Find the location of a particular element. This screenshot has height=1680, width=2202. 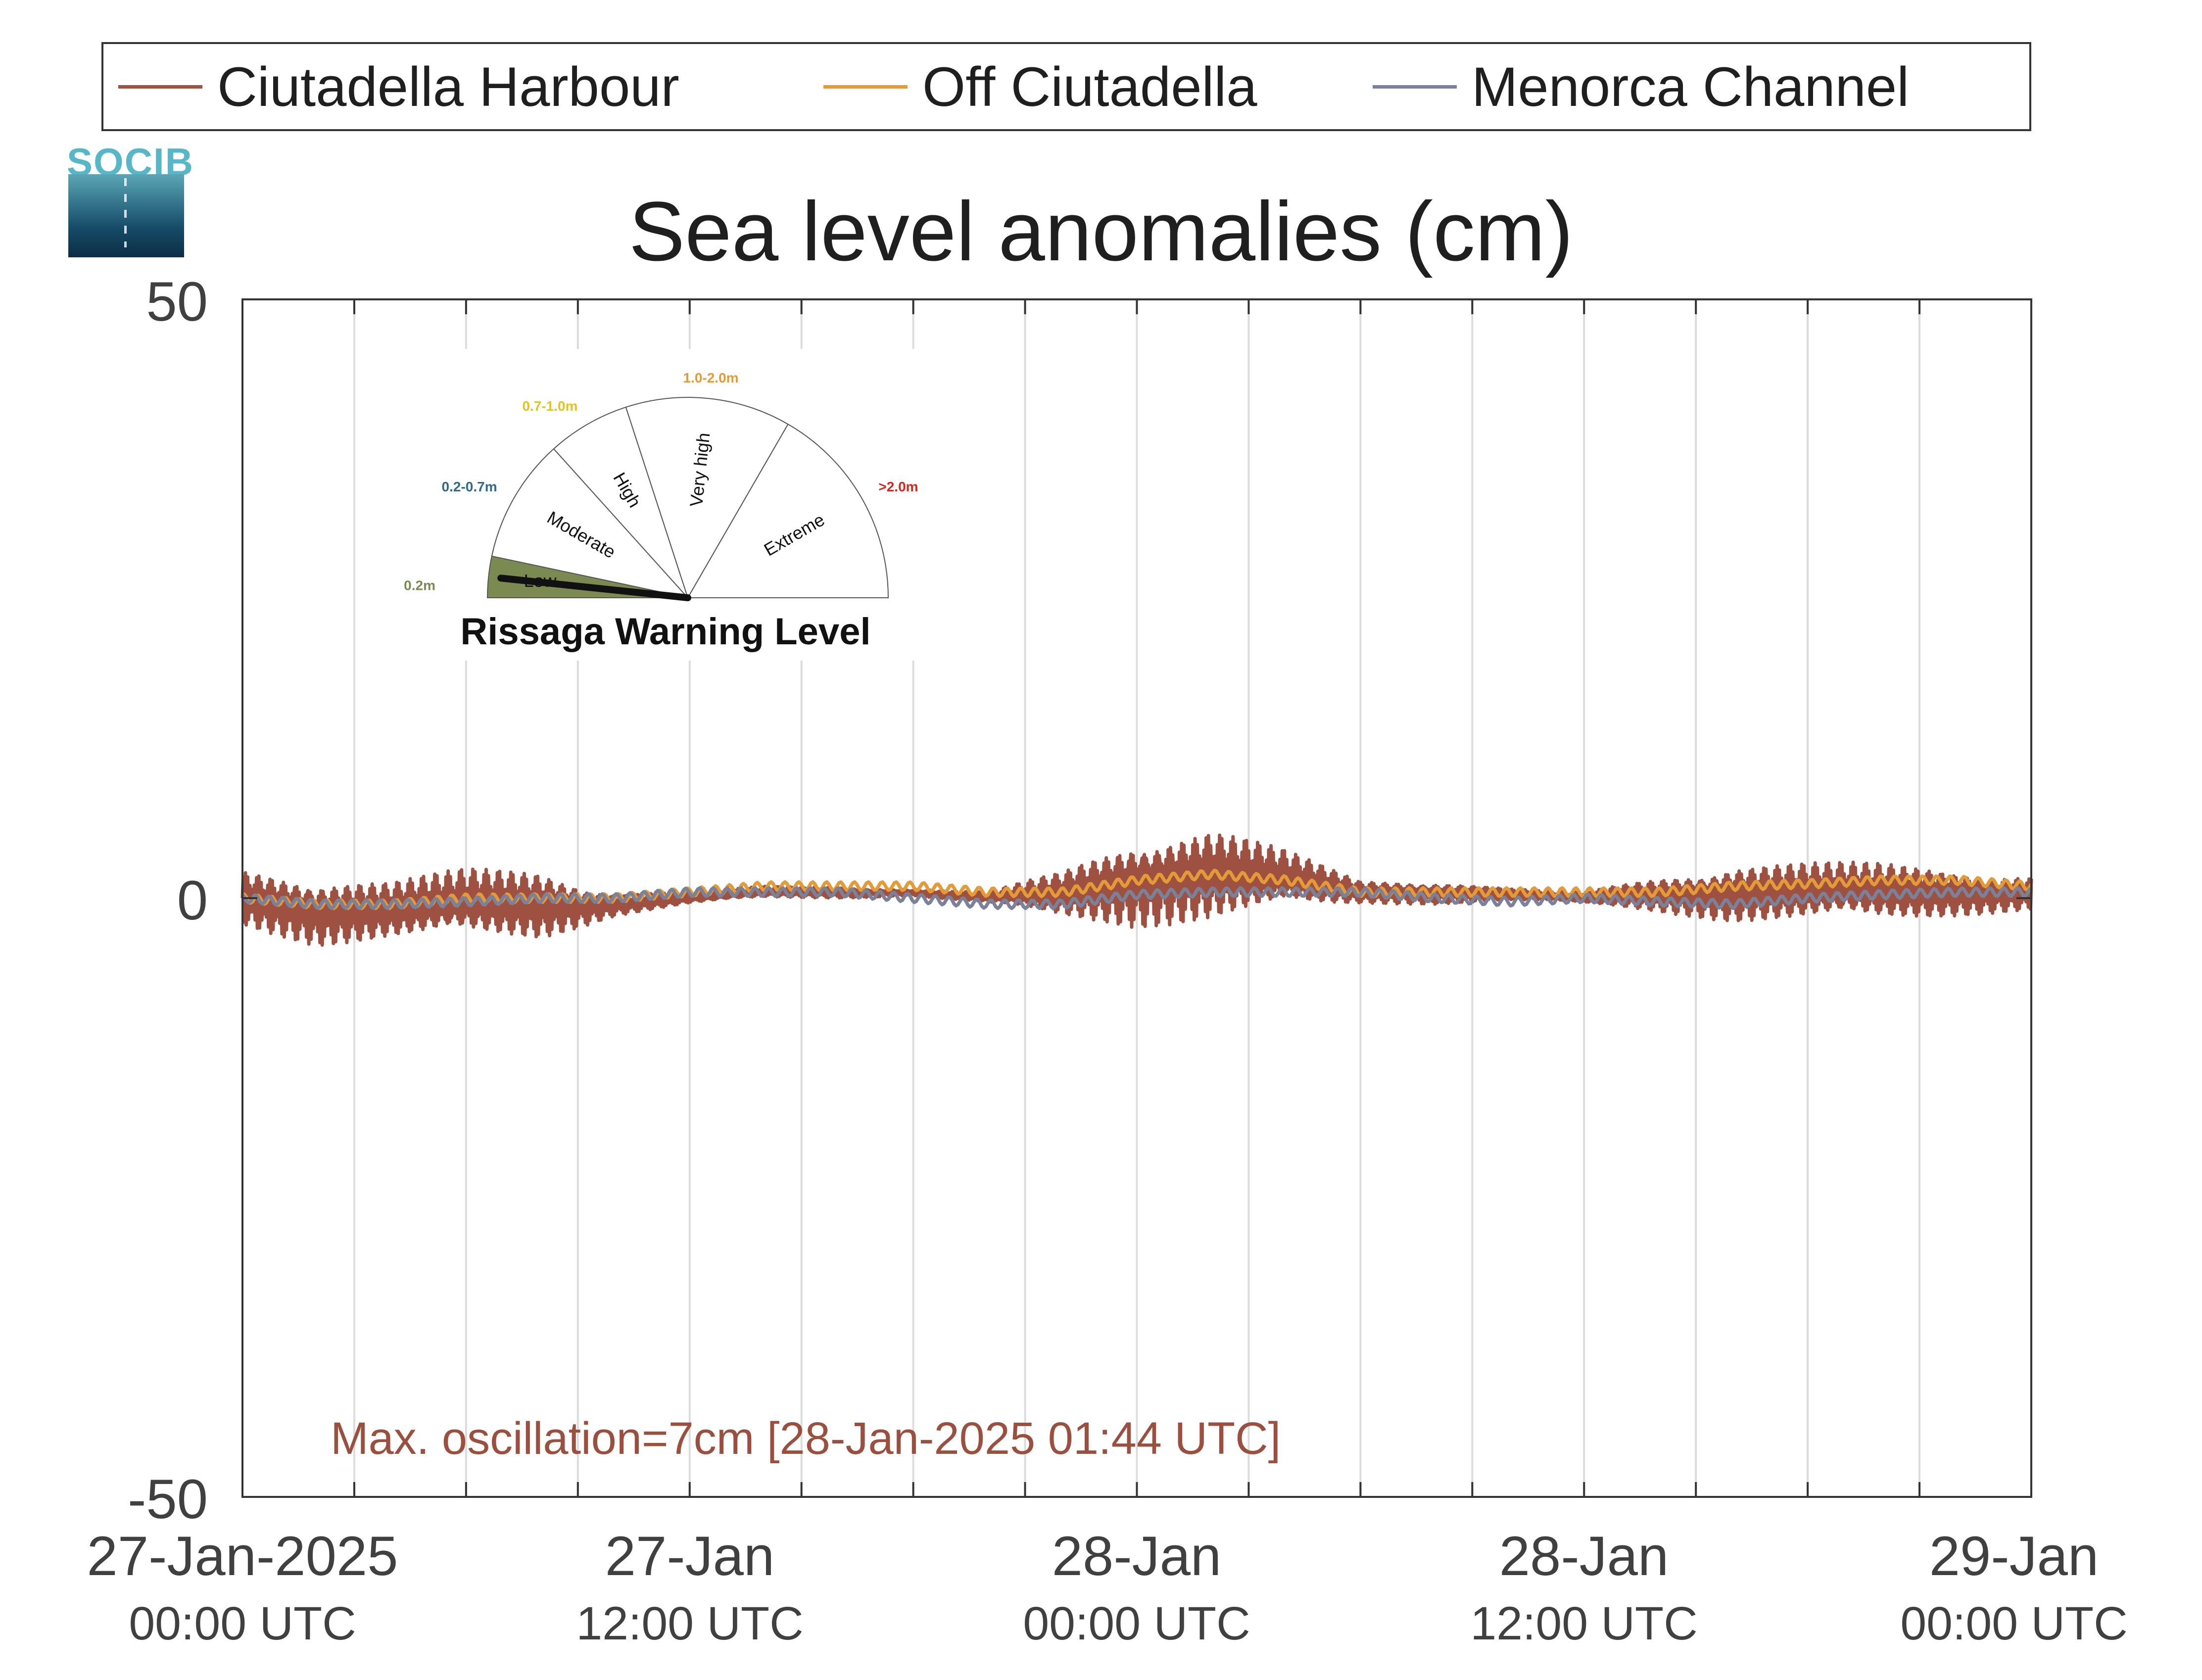

gauge-sector-high is located at coordinates (620, 502).